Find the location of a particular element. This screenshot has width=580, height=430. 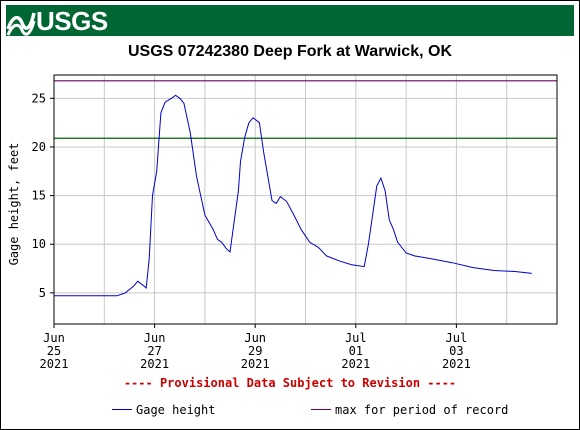

legend-label-max-record: max for period of record is located at coordinates (422, 410).